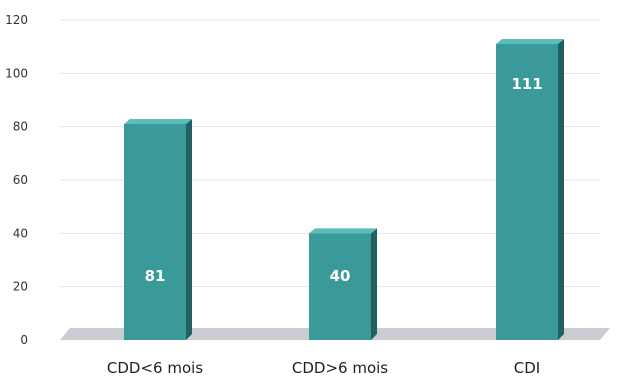  I want to click on y-tick-label: 20, so click(20, 287).